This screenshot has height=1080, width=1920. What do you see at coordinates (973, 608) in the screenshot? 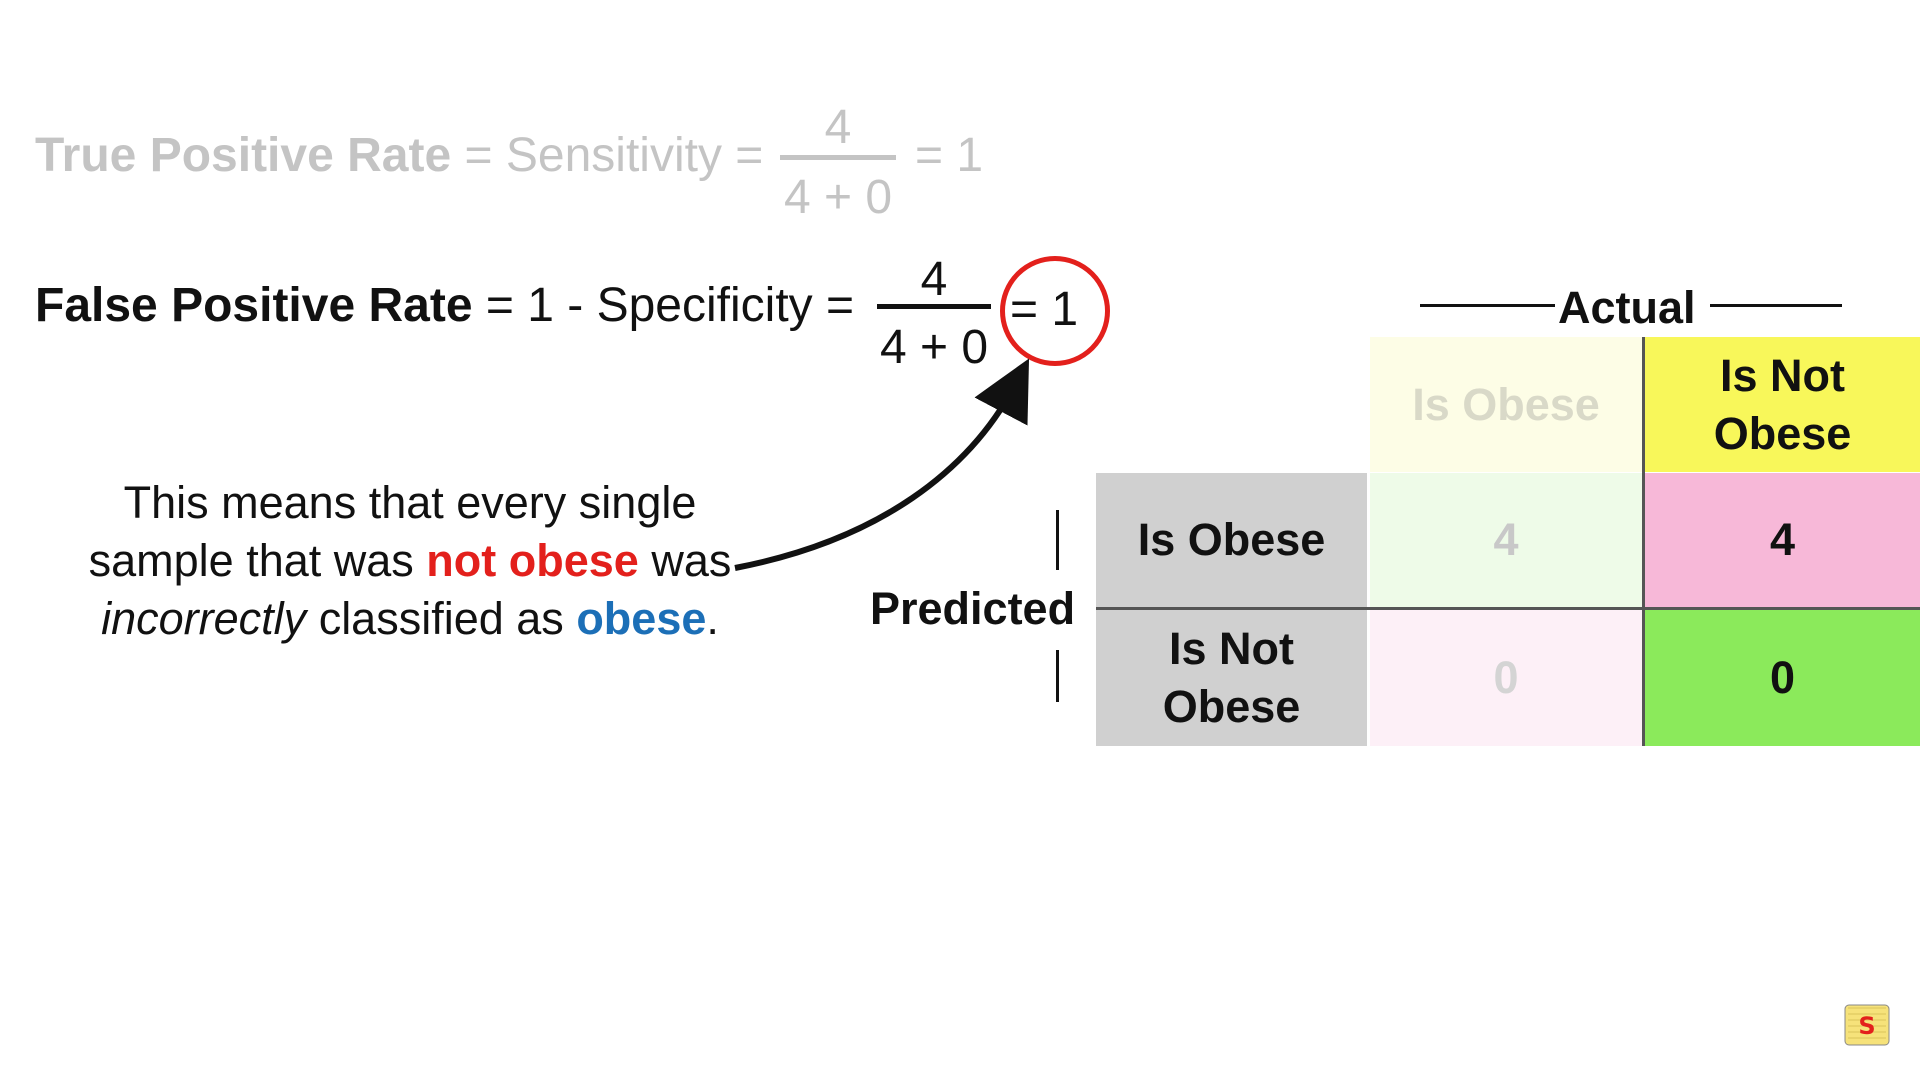
I see `predicted-label: Predicted` at bounding box center [973, 608].